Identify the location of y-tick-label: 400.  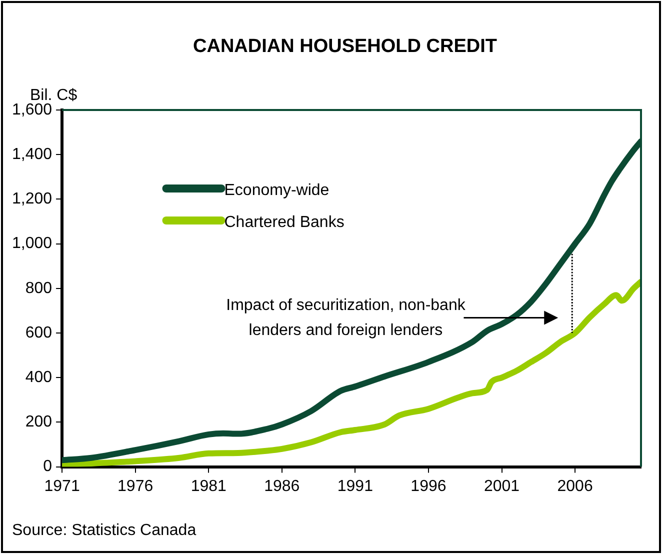
(38, 377).